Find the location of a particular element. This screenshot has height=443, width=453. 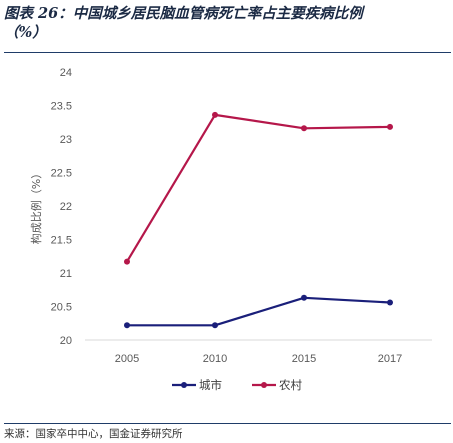

y-axis-ticks: 20 20.5 21 21.5 22 22.5 23 23.5 24 is located at coordinates (61, 207).